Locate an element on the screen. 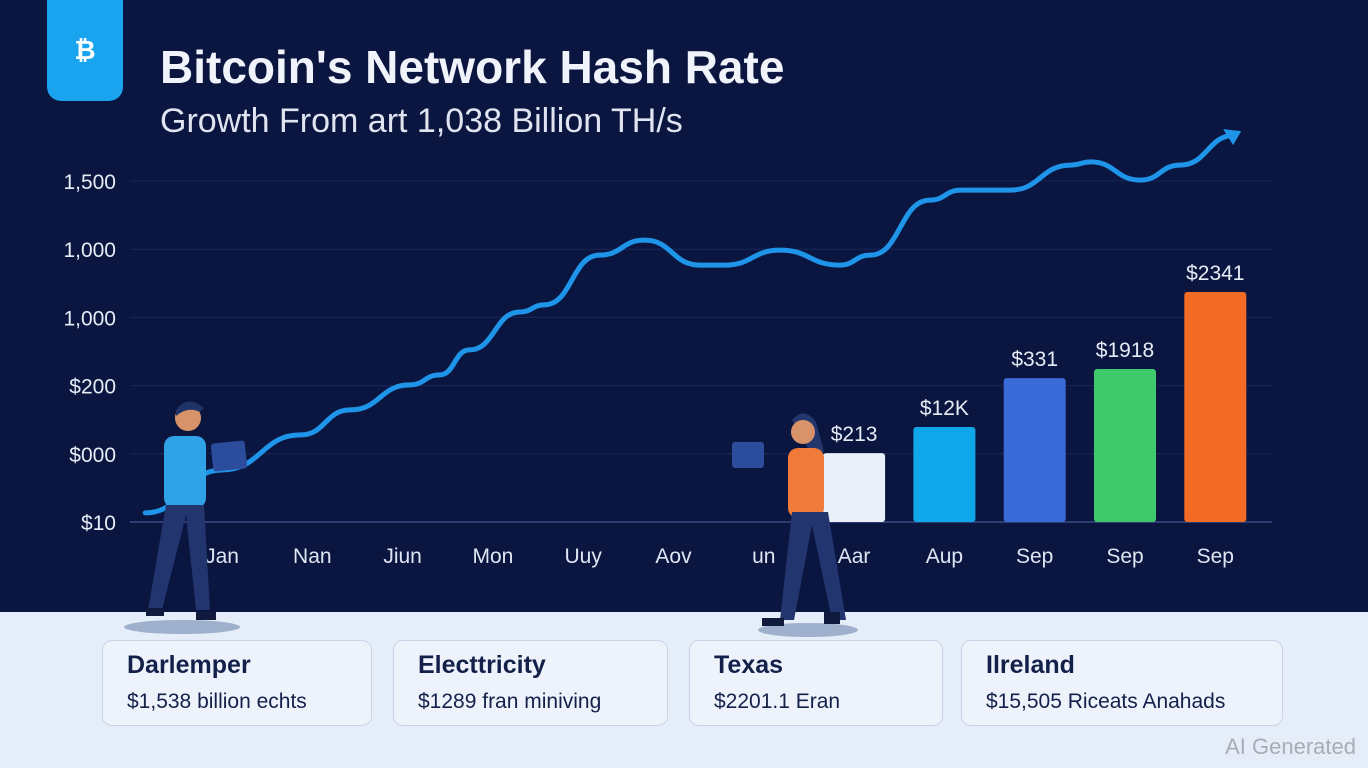 This screenshot has width=1368, height=768. person-right-illustration is located at coordinates (795, 525).